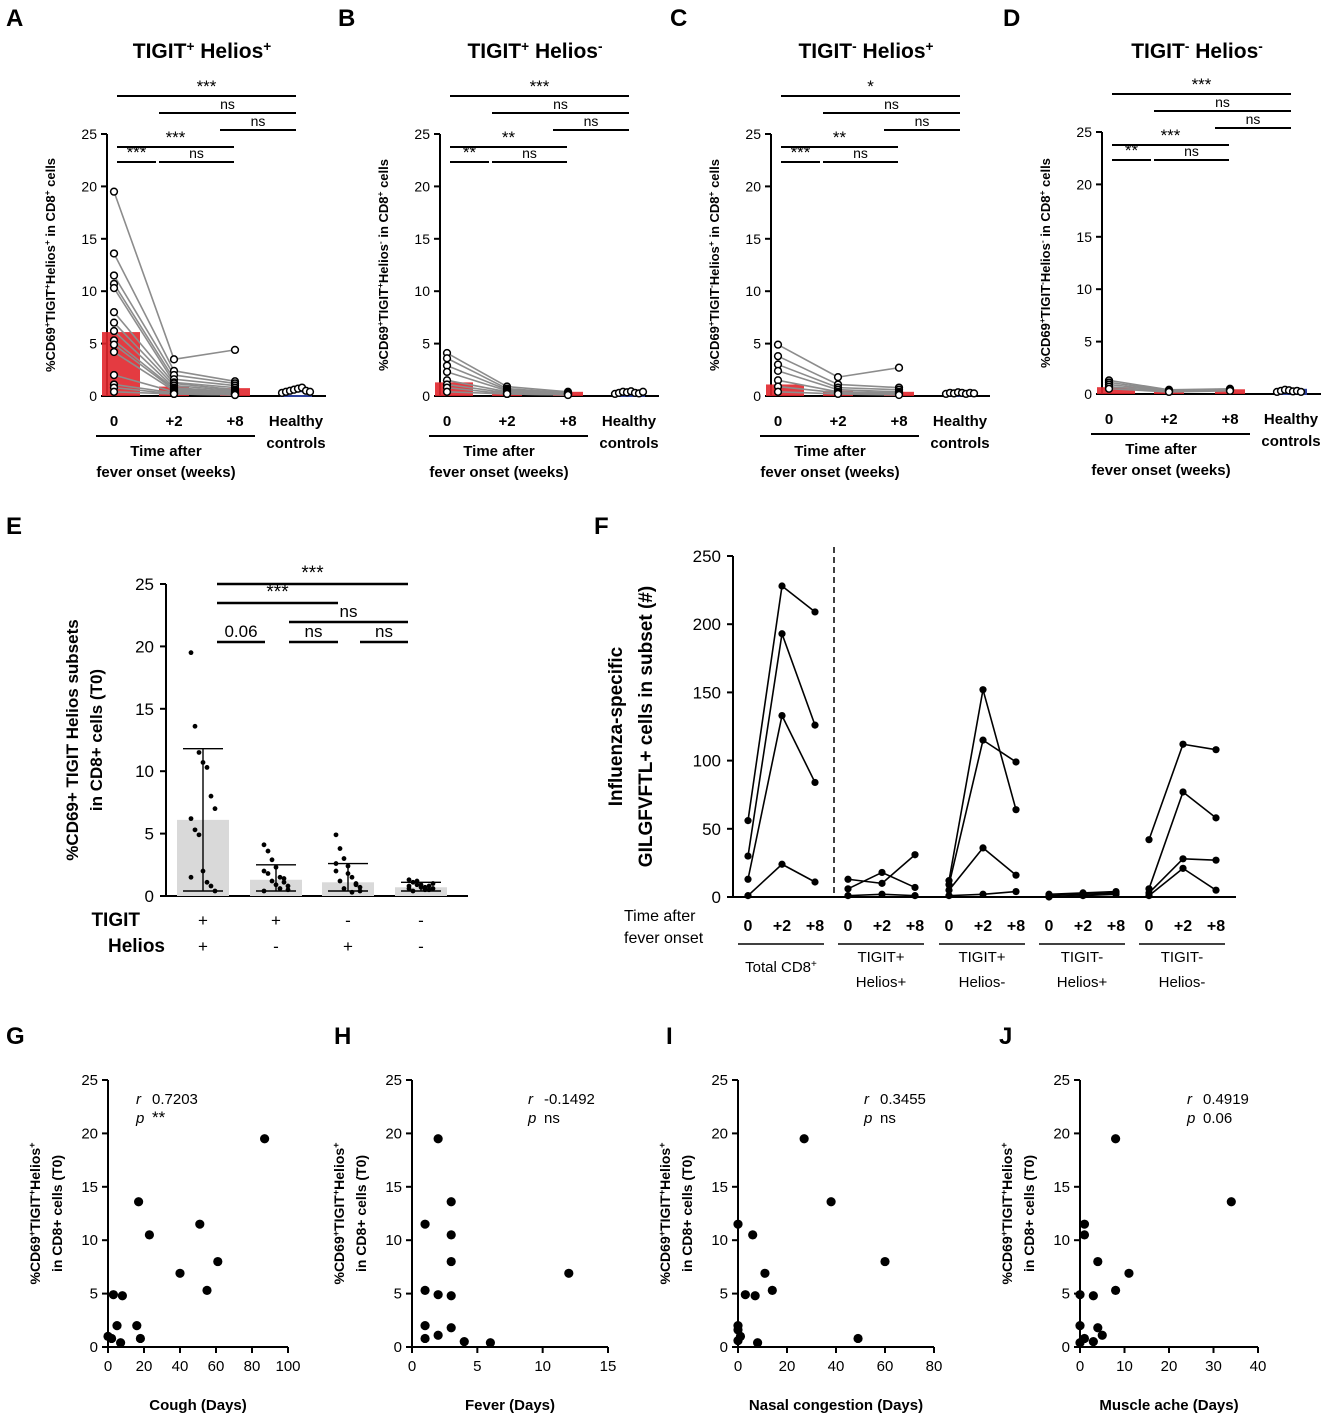 This screenshot has width=1335, height=1414. Describe the element at coordinates (881, 982) in the screenshot. I see `group-label: Helios+` at that location.